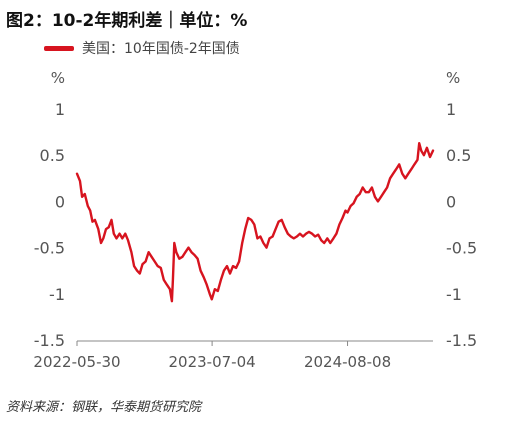 This screenshot has width=519, height=426. What do you see at coordinates (451, 201) in the screenshot?
I see `y-tick-label-right: 0` at bounding box center [451, 201].